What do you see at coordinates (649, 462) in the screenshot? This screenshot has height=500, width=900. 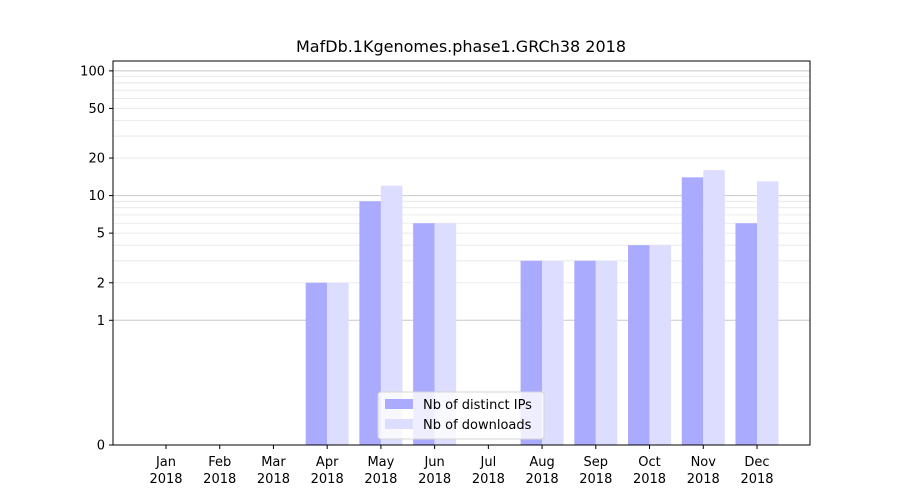 I see `x-tick-label-month: Oct` at bounding box center [649, 462].